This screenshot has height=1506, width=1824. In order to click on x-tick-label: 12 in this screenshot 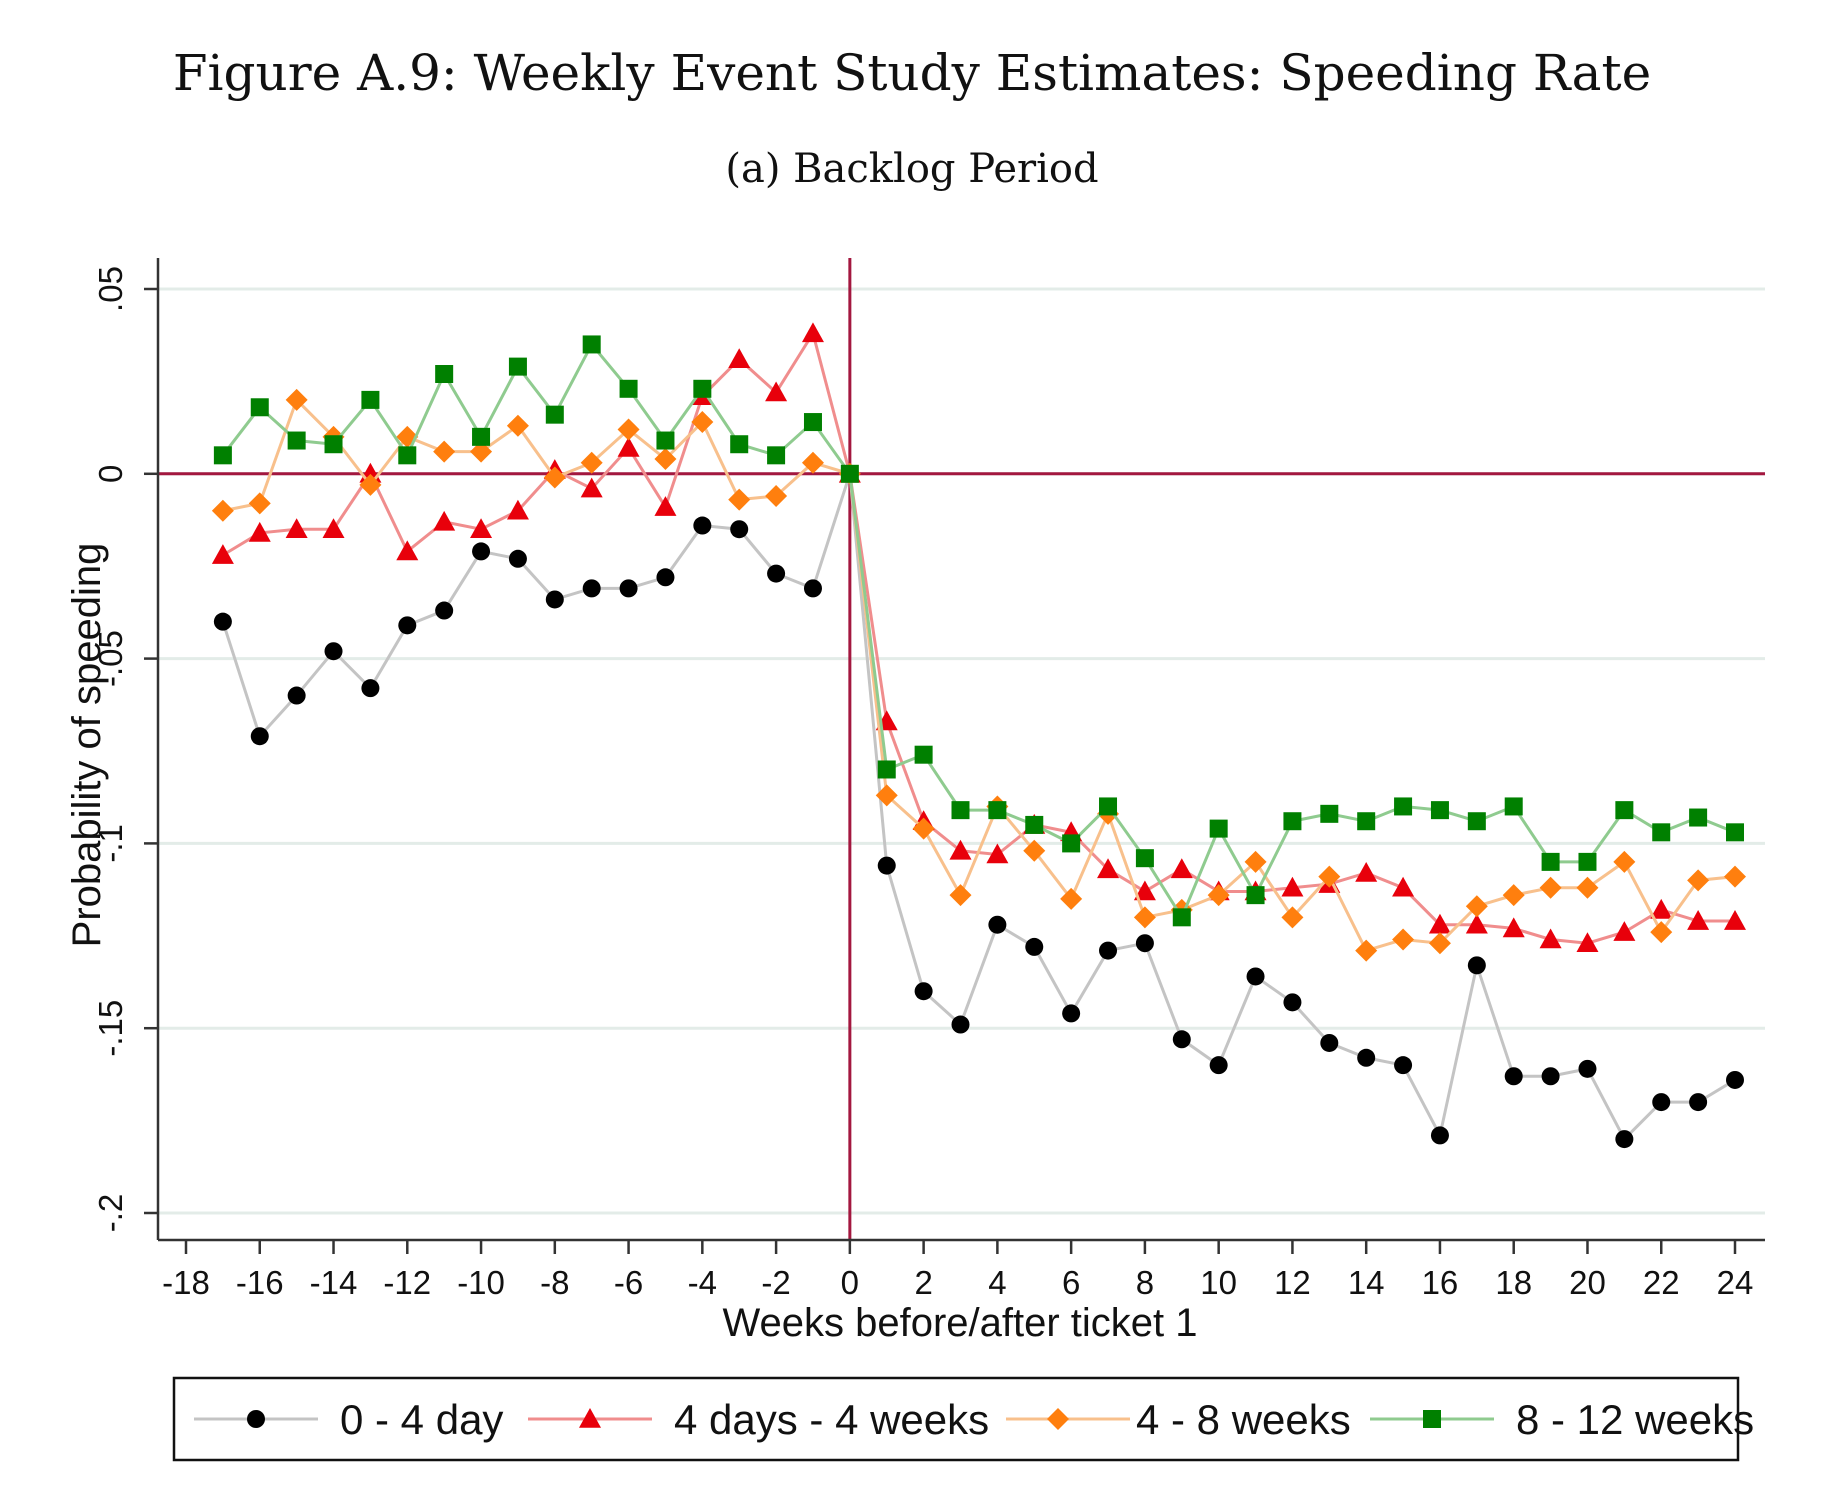, I will do `click(1292, 1282)`.